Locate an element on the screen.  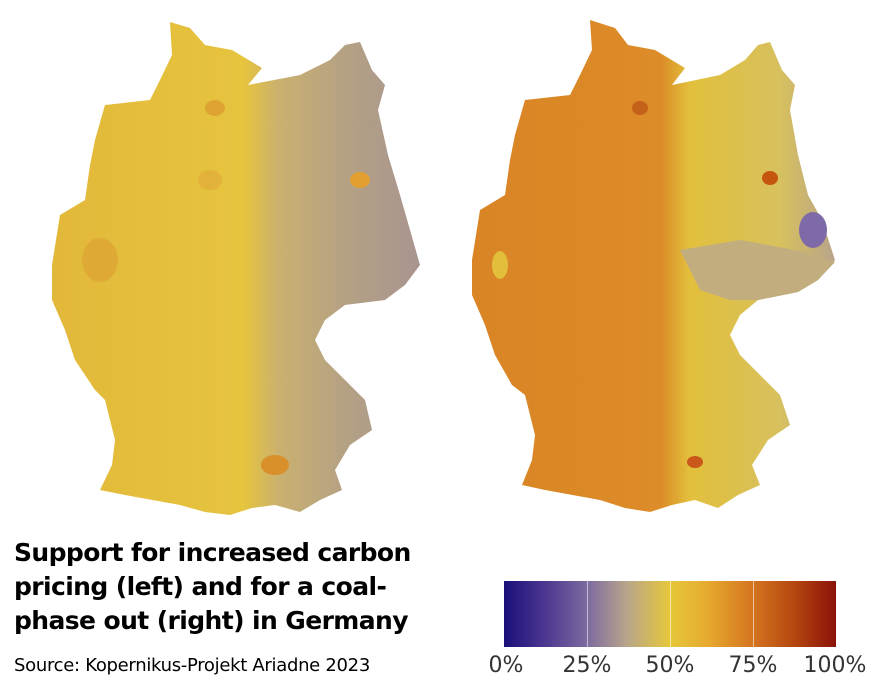
west-light-area is located at coordinates (500, 265).